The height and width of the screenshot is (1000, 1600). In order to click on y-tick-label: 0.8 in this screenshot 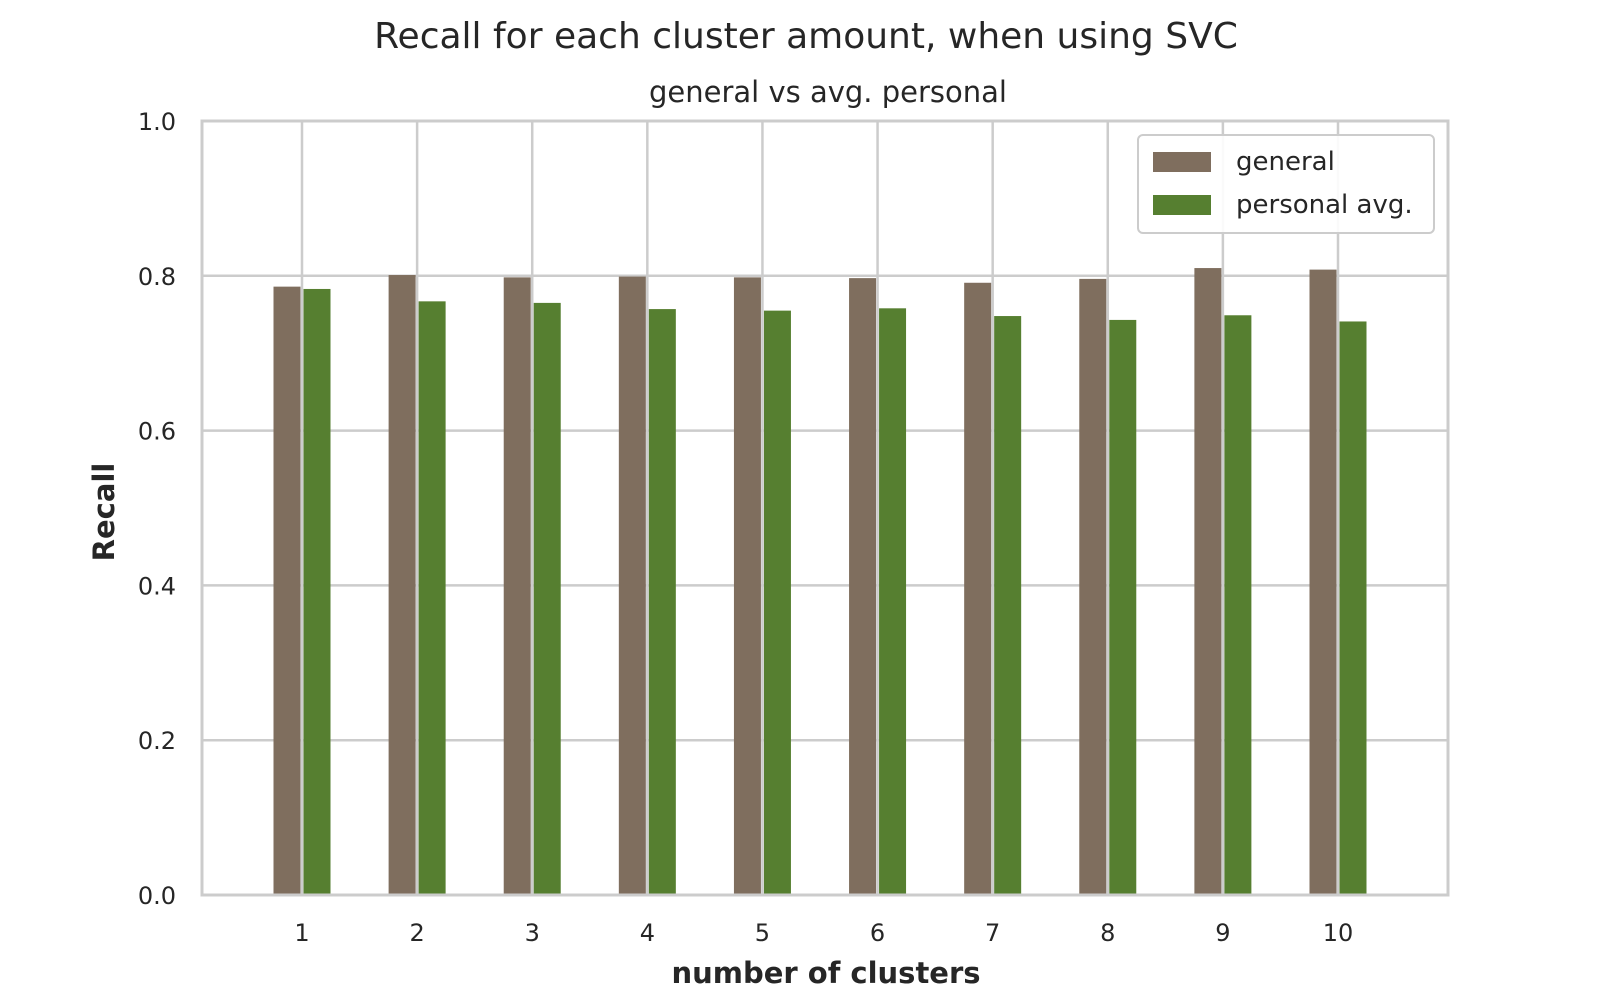, I will do `click(157, 277)`.